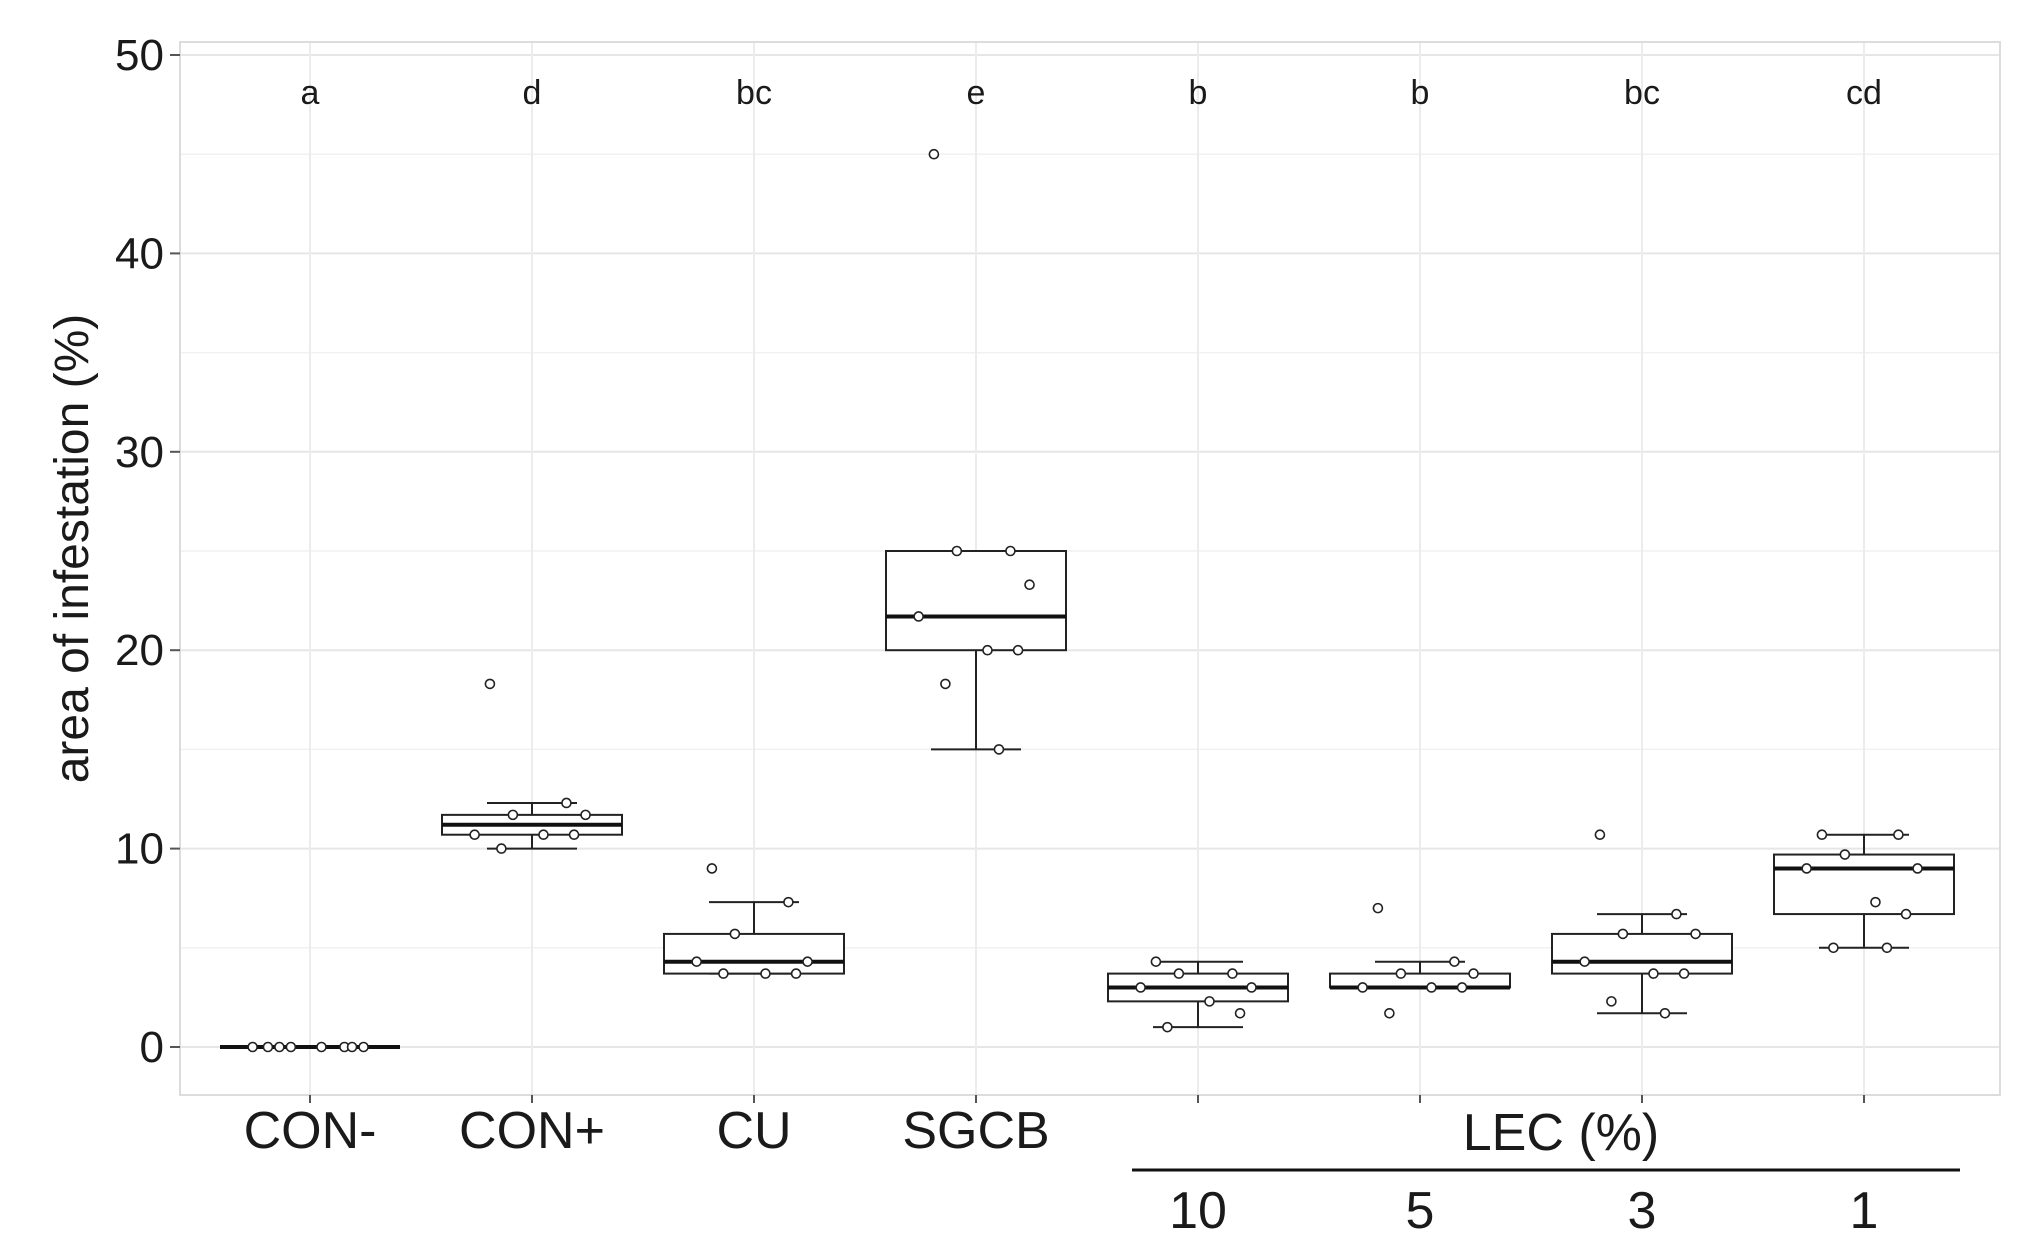 This screenshot has height=1258, width=2021. What do you see at coordinates (1864, 93) in the screenshot?
I see `significance-letter: cd` at bounding box center [1864, 93].